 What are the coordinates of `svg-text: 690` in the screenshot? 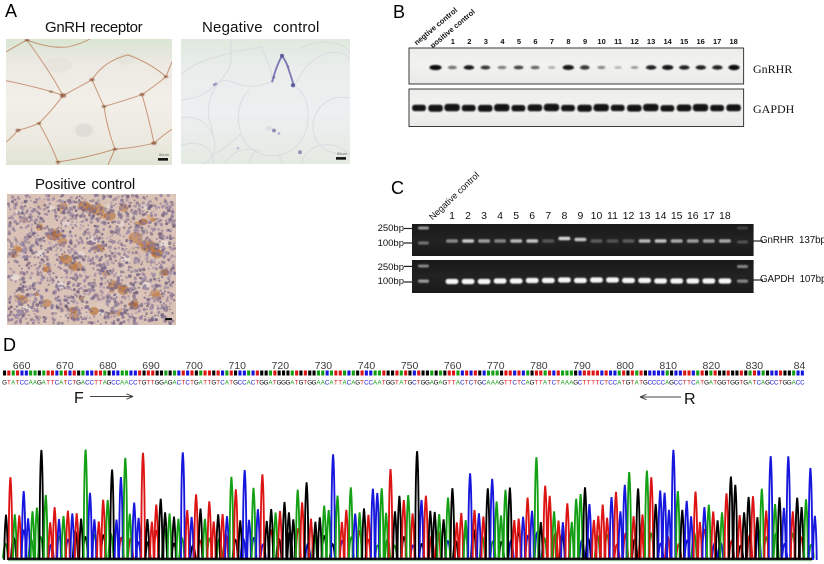 It's located at (151, 366).